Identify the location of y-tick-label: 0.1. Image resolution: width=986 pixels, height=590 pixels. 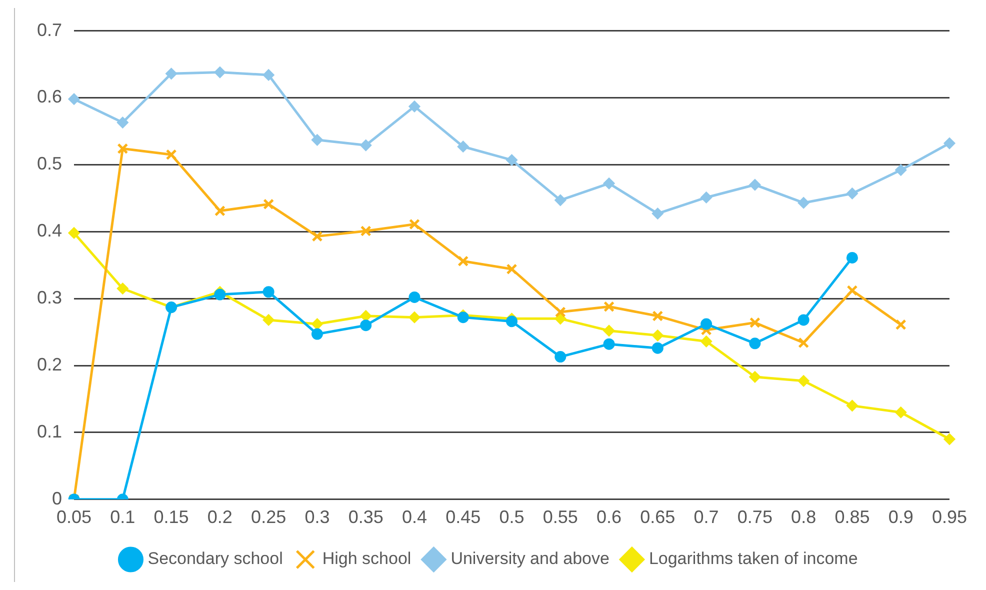
(49, 431).